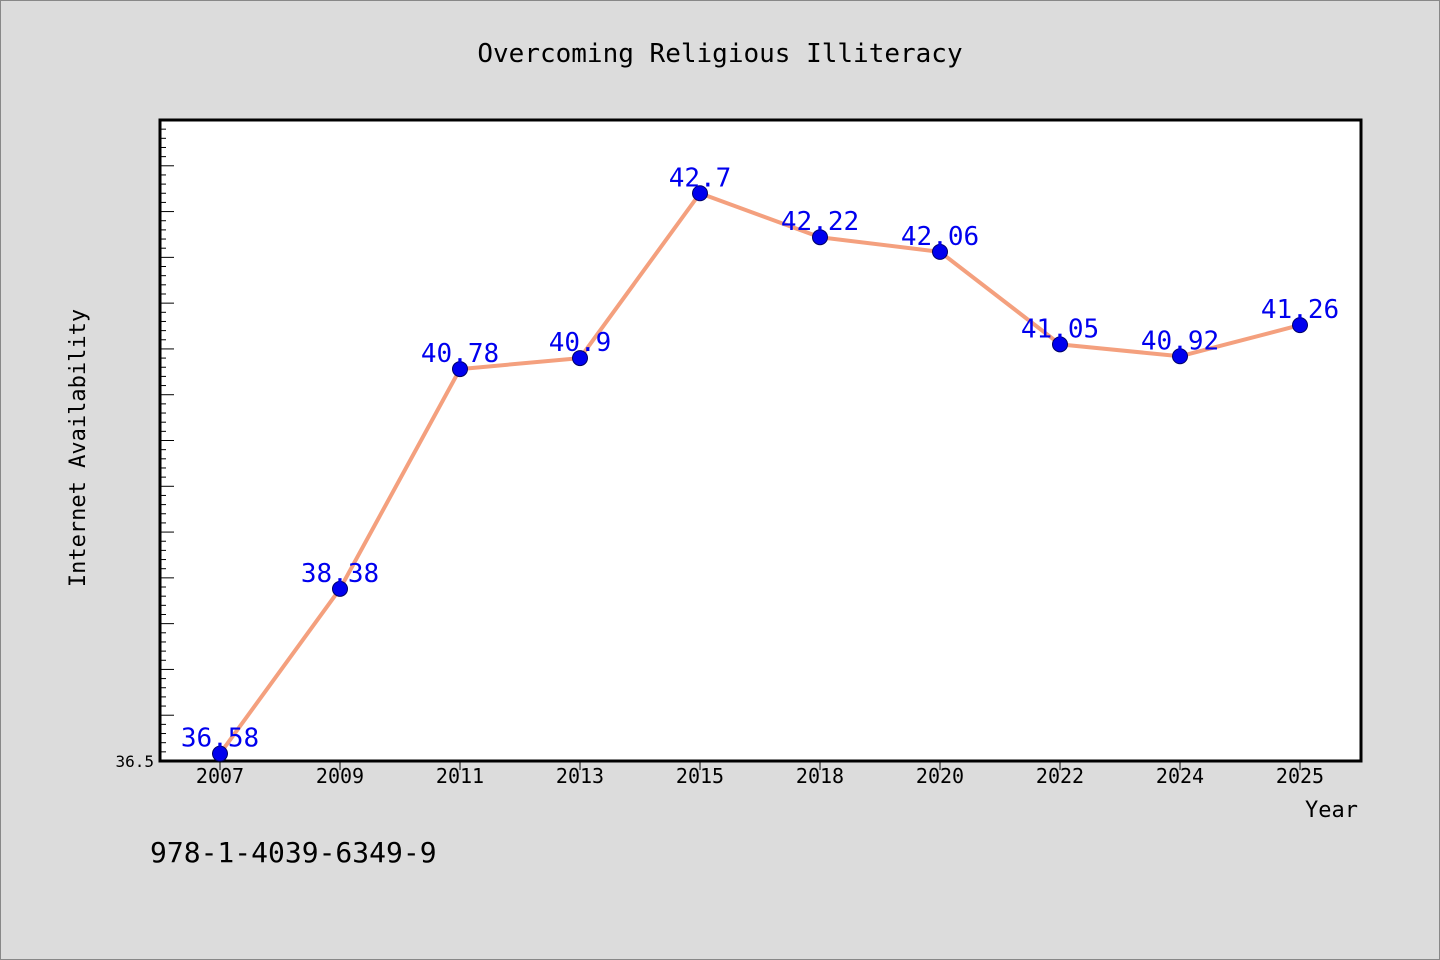 The image size is (1440, 960). What do you see at coordinates (220, 776) in the screenshot?
I see `x-tick-label: 2007` at bounding box center [220, 776].